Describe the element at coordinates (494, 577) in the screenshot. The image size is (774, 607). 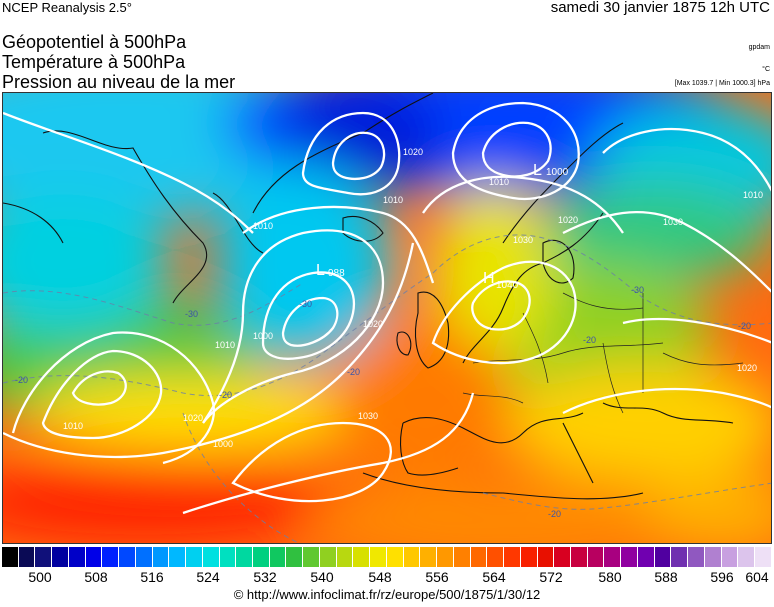
I see `colorbar-tick-label: 564` at that location.